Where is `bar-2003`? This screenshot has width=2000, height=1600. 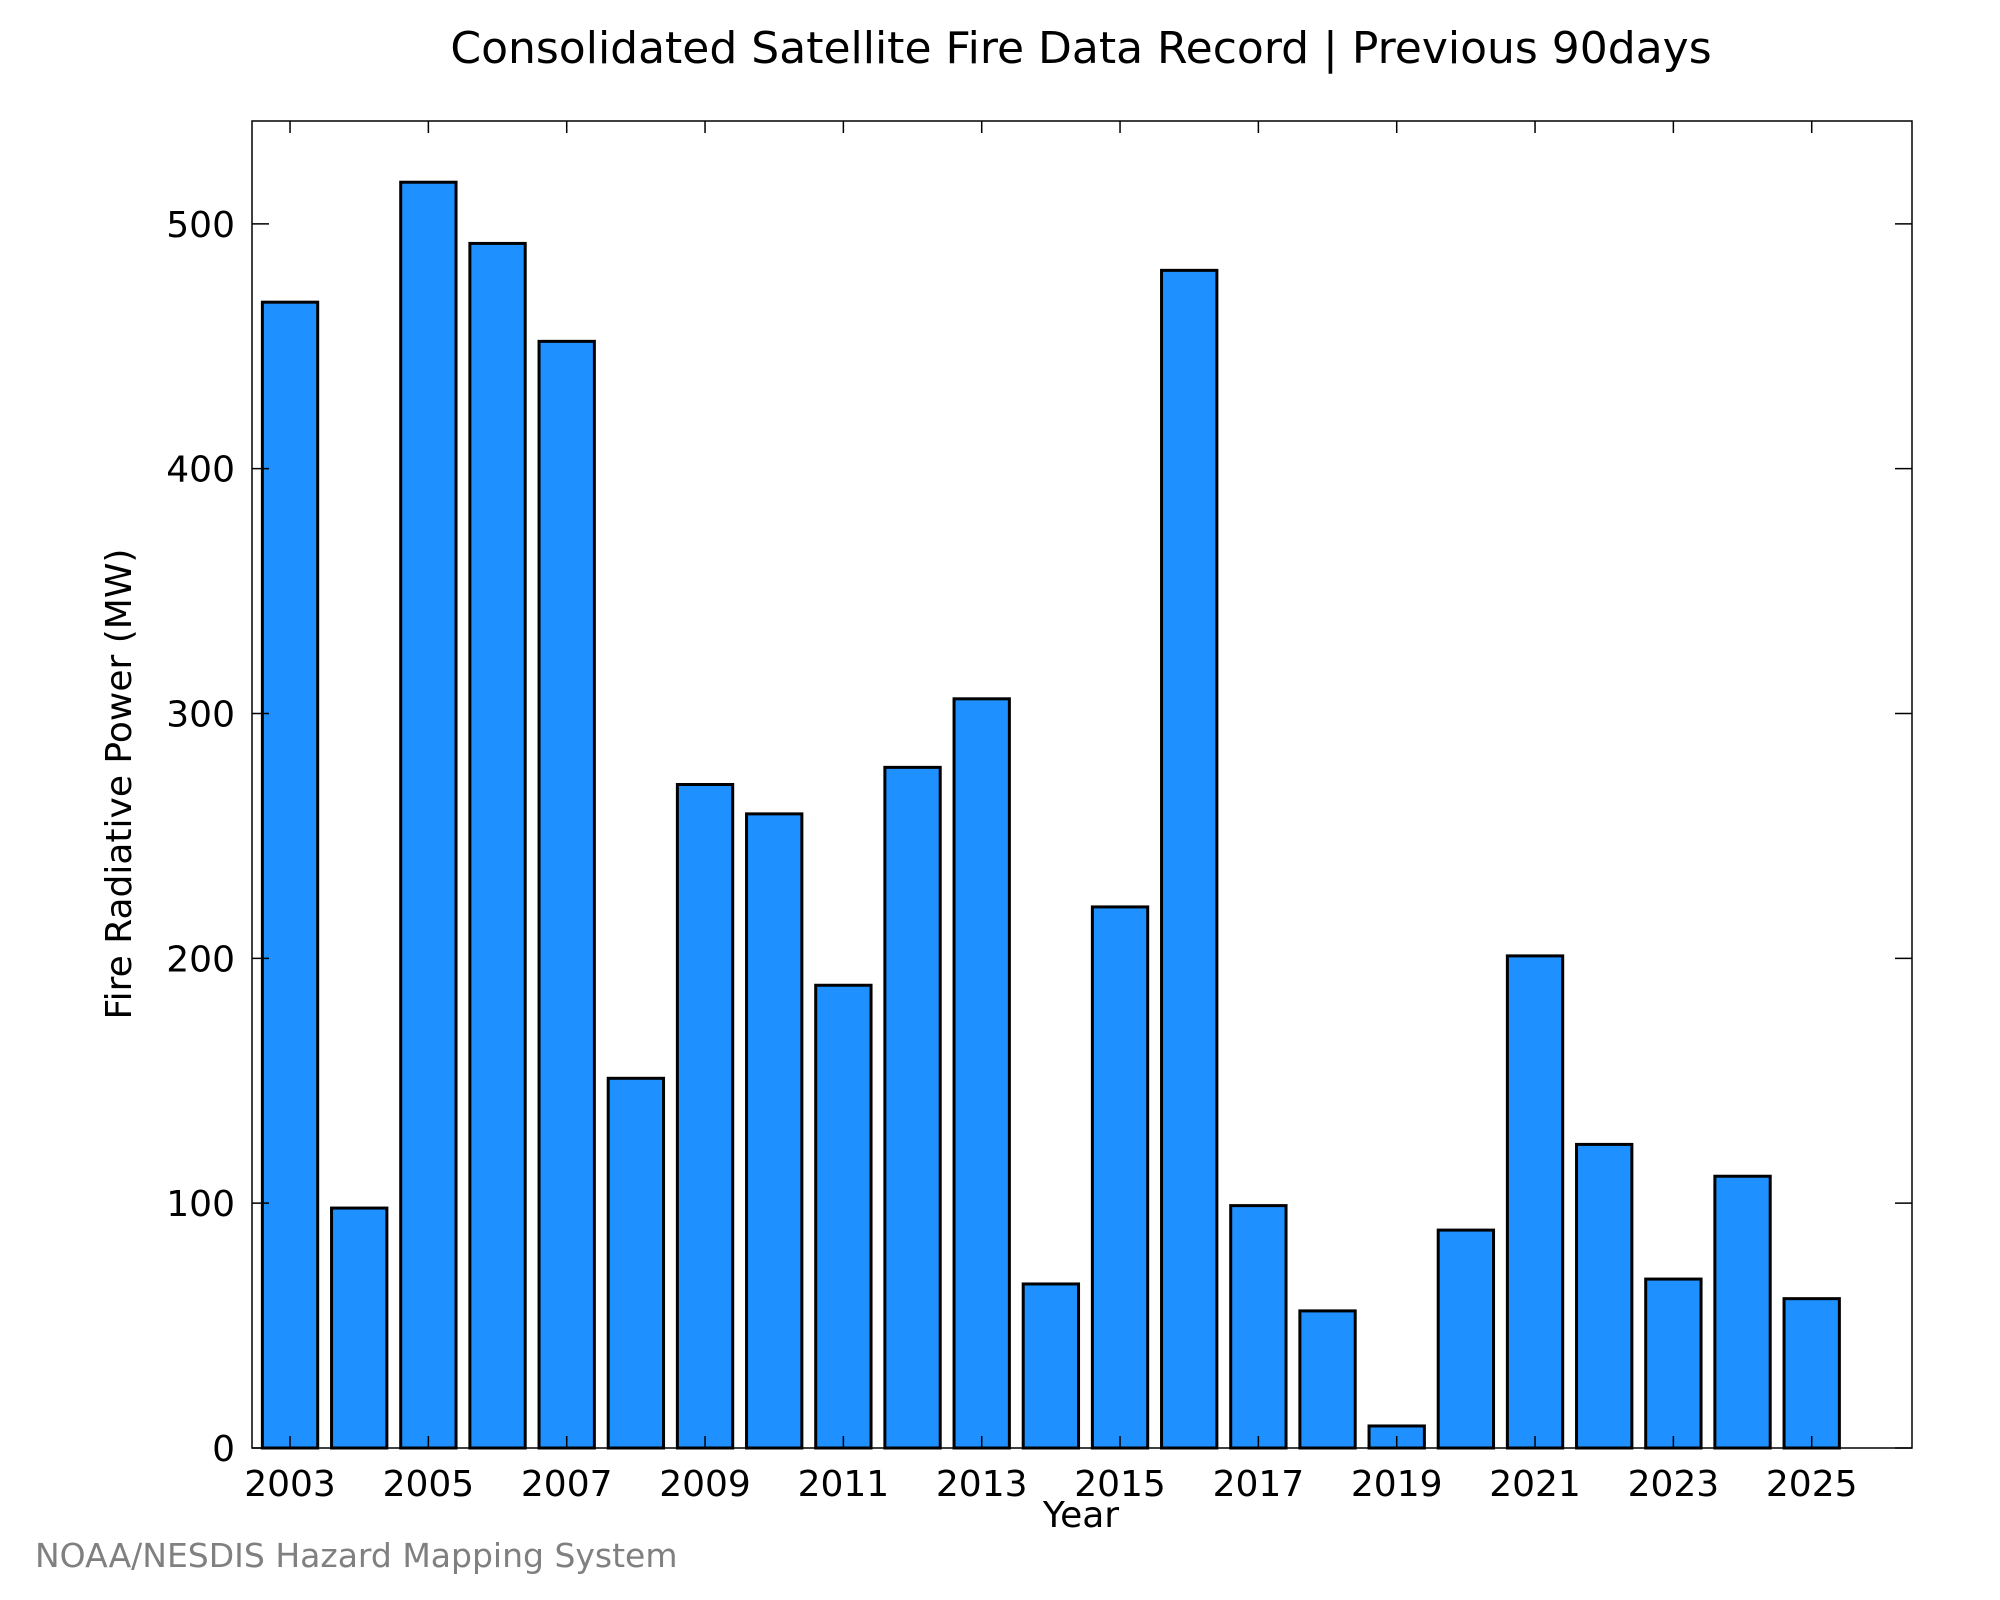 bar-2003 is located at coordinates (290, 875).